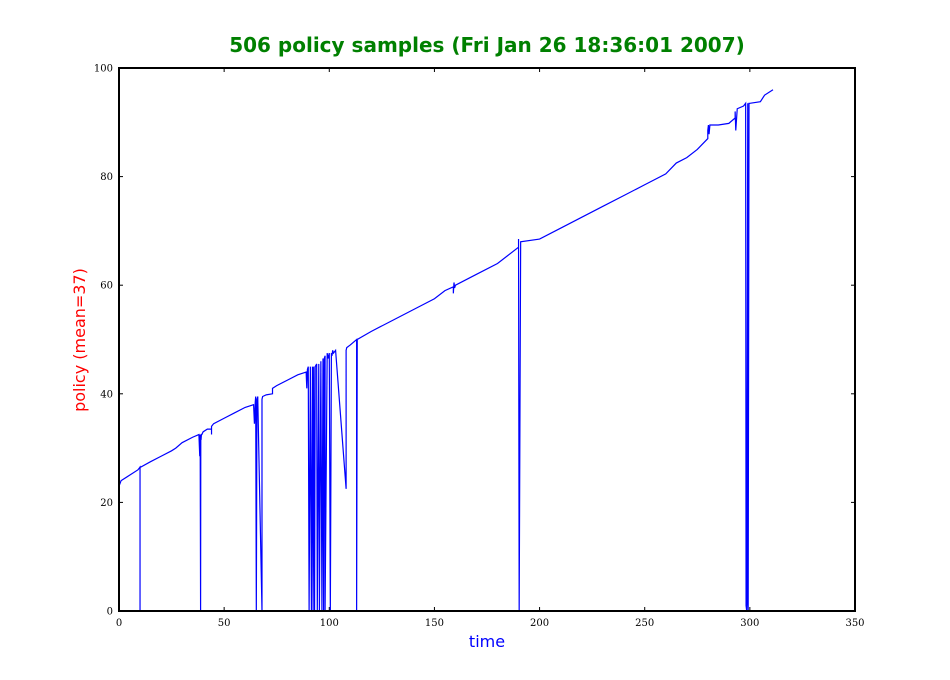  Describe the element at coordinates (539, 623) in the screenshot. I see `x-tick-label: 200` at that location.